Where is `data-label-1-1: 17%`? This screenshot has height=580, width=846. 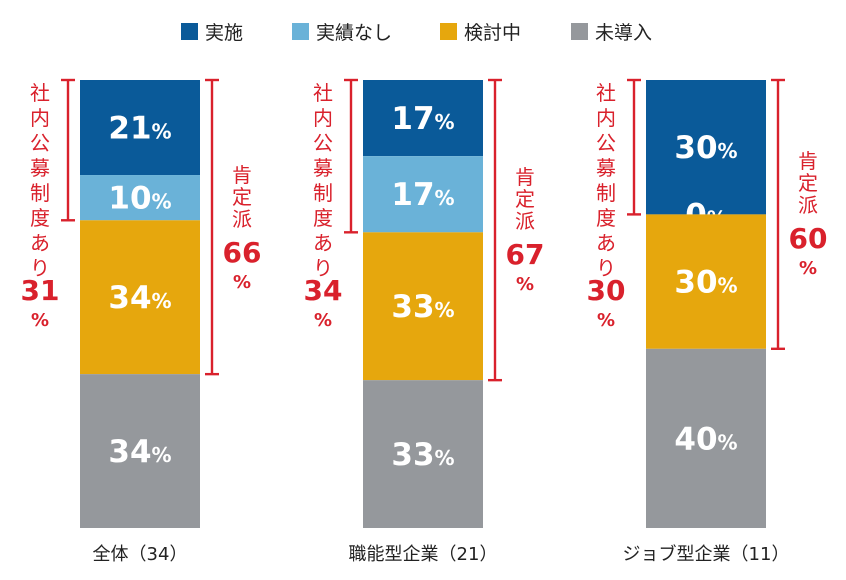
data-label-1-1: 17% is located at coordinates (422, 195).